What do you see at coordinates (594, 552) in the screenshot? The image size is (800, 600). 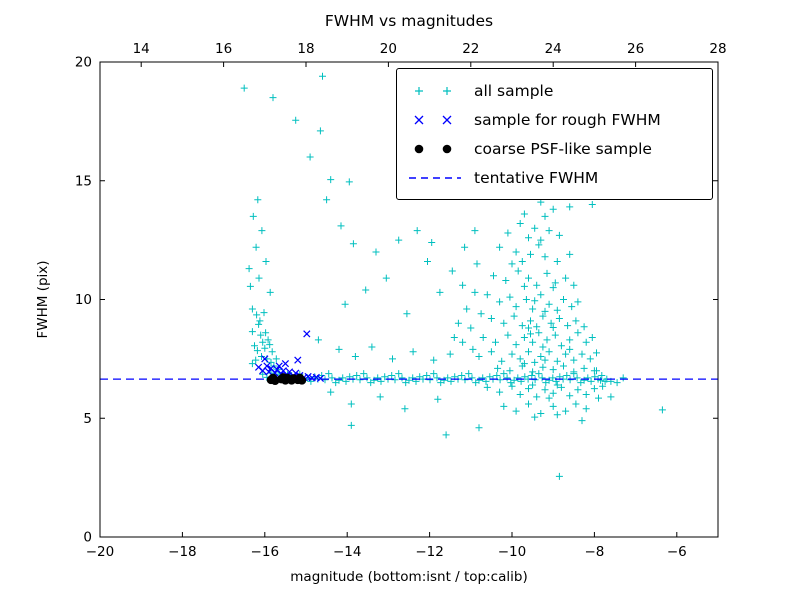 I see `x-bottom-tick-label: −8` at bounding box center [594, 552].